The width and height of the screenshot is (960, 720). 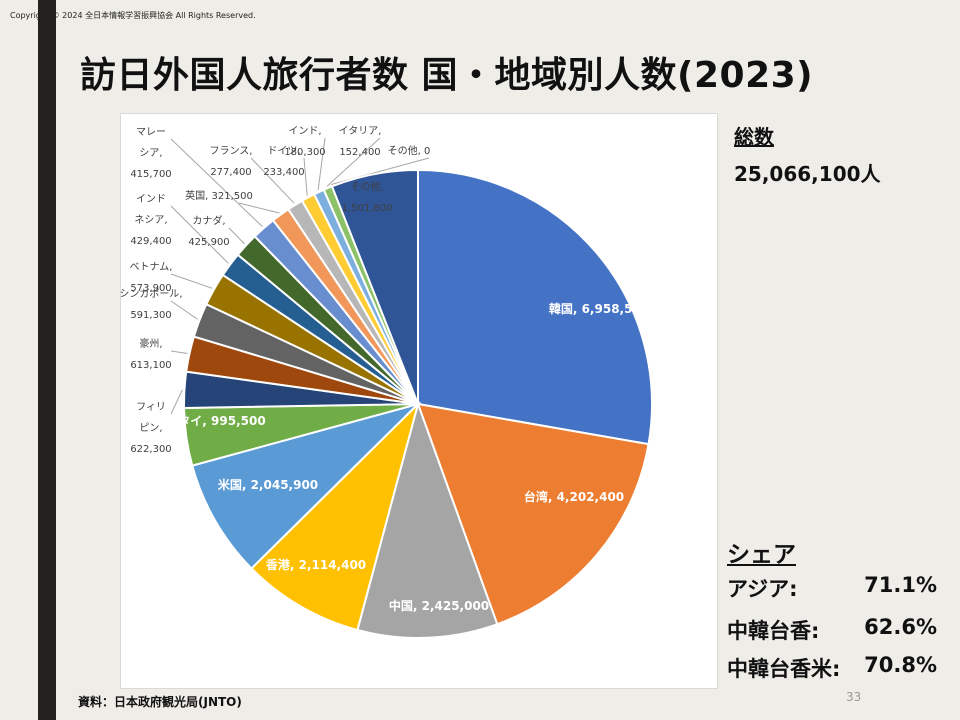 I want to click on slice-label: その他, 1,501,800, so click(x=367, y=197).